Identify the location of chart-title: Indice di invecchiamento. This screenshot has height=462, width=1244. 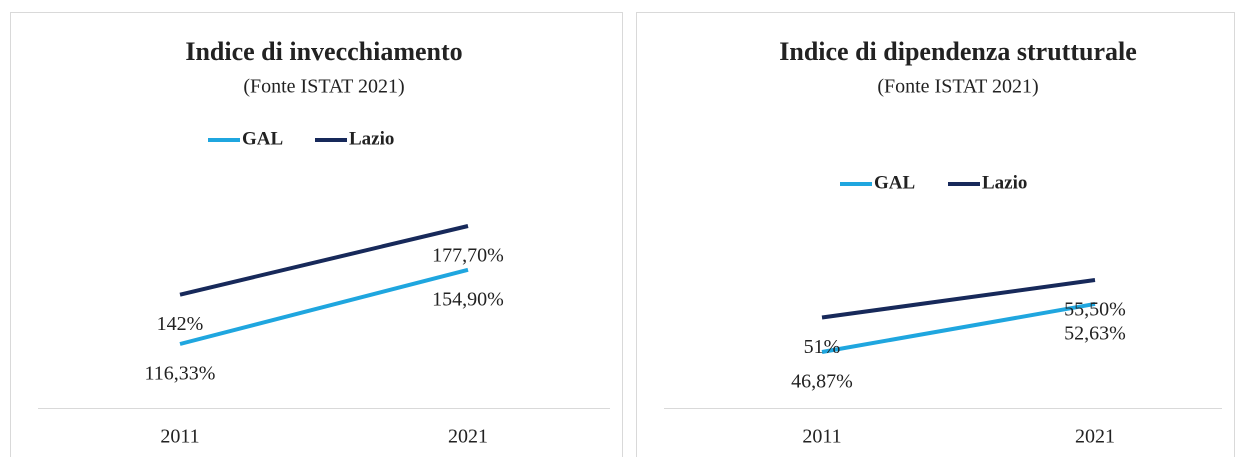
(323, 51).